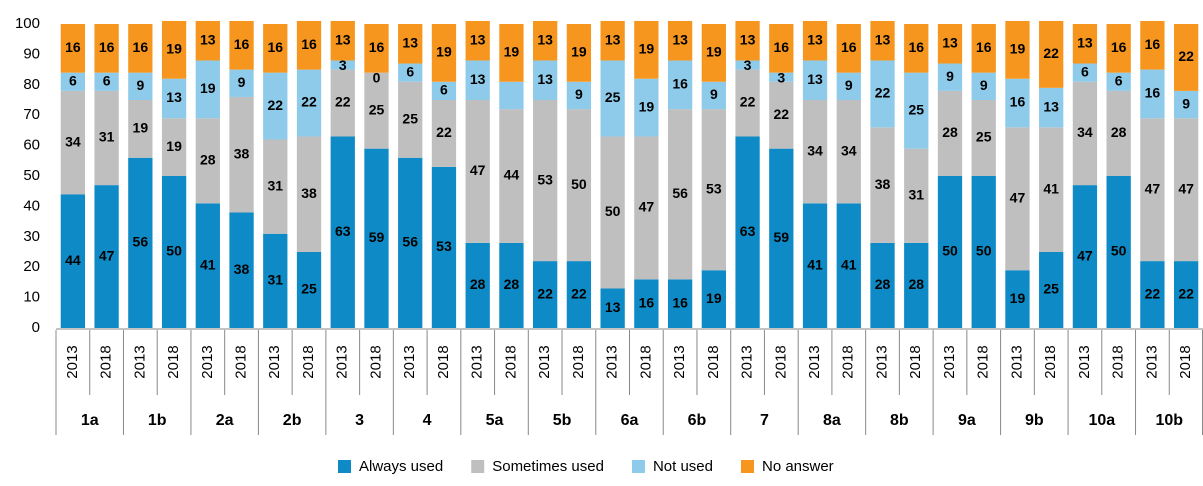 The height and width of the screenshot is (486, 1203). I want to click on value-label: 59, so click(782, 237).